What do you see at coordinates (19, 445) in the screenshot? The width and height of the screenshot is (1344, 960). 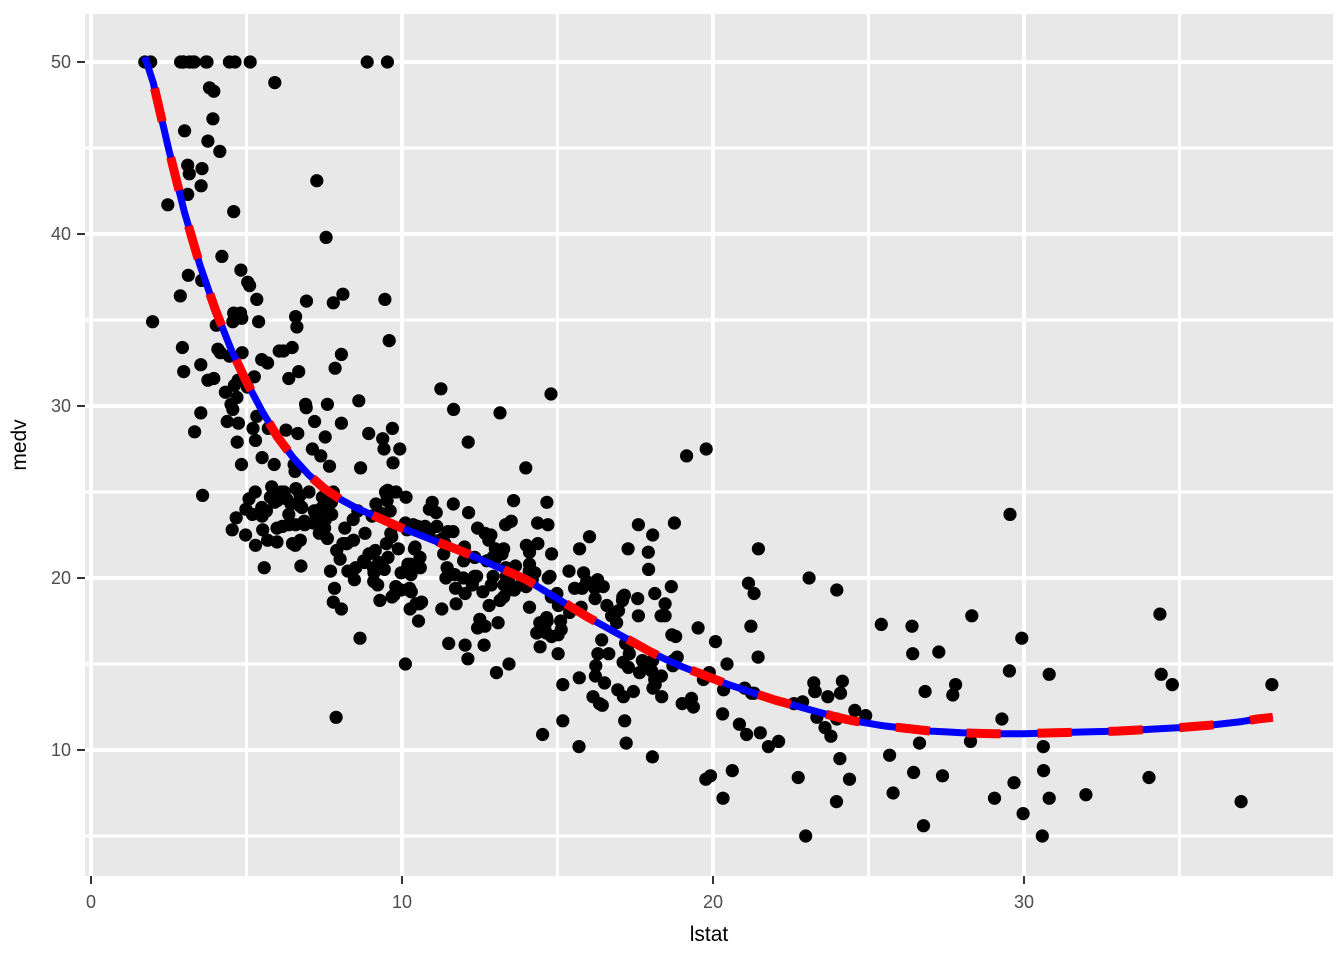 I see `y-axis-title: medv` at bounding box center [19, 445].